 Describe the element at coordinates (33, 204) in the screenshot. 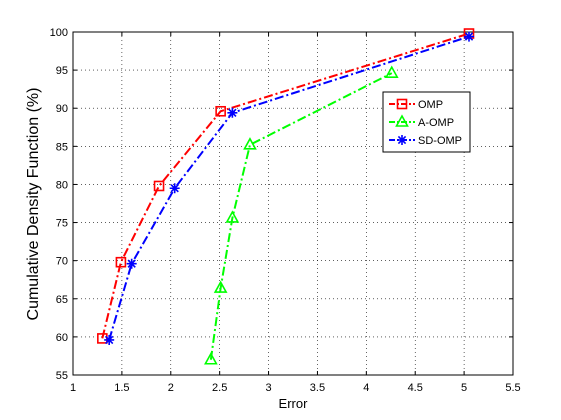

I see `y-axis-label: Cumulative Density Function (%)` at that location.